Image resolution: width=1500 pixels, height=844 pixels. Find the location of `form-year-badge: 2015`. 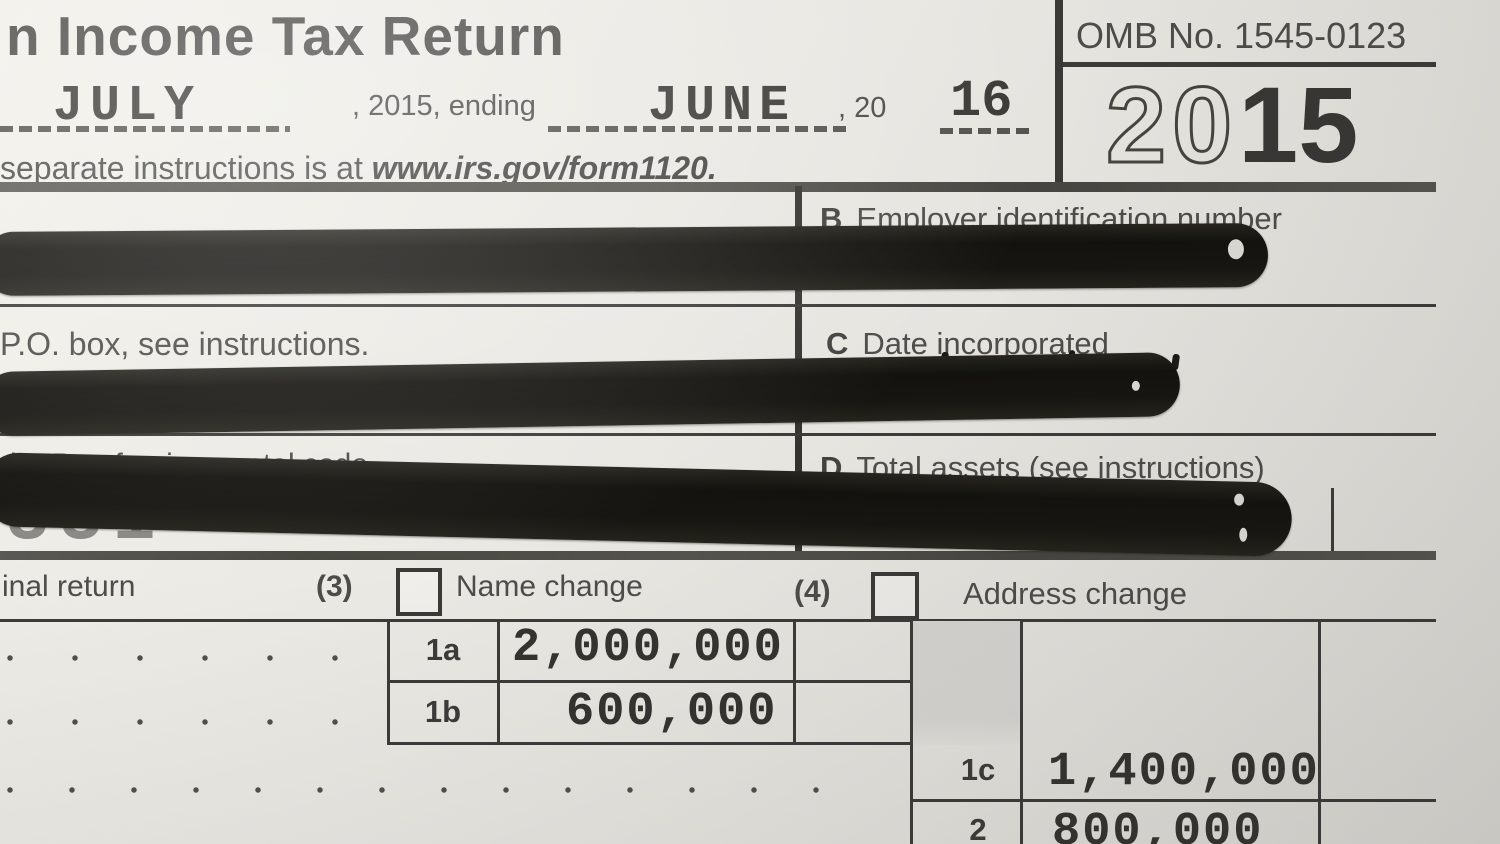

form-year-badge: 2015 is located at coordinates (1231, 124).